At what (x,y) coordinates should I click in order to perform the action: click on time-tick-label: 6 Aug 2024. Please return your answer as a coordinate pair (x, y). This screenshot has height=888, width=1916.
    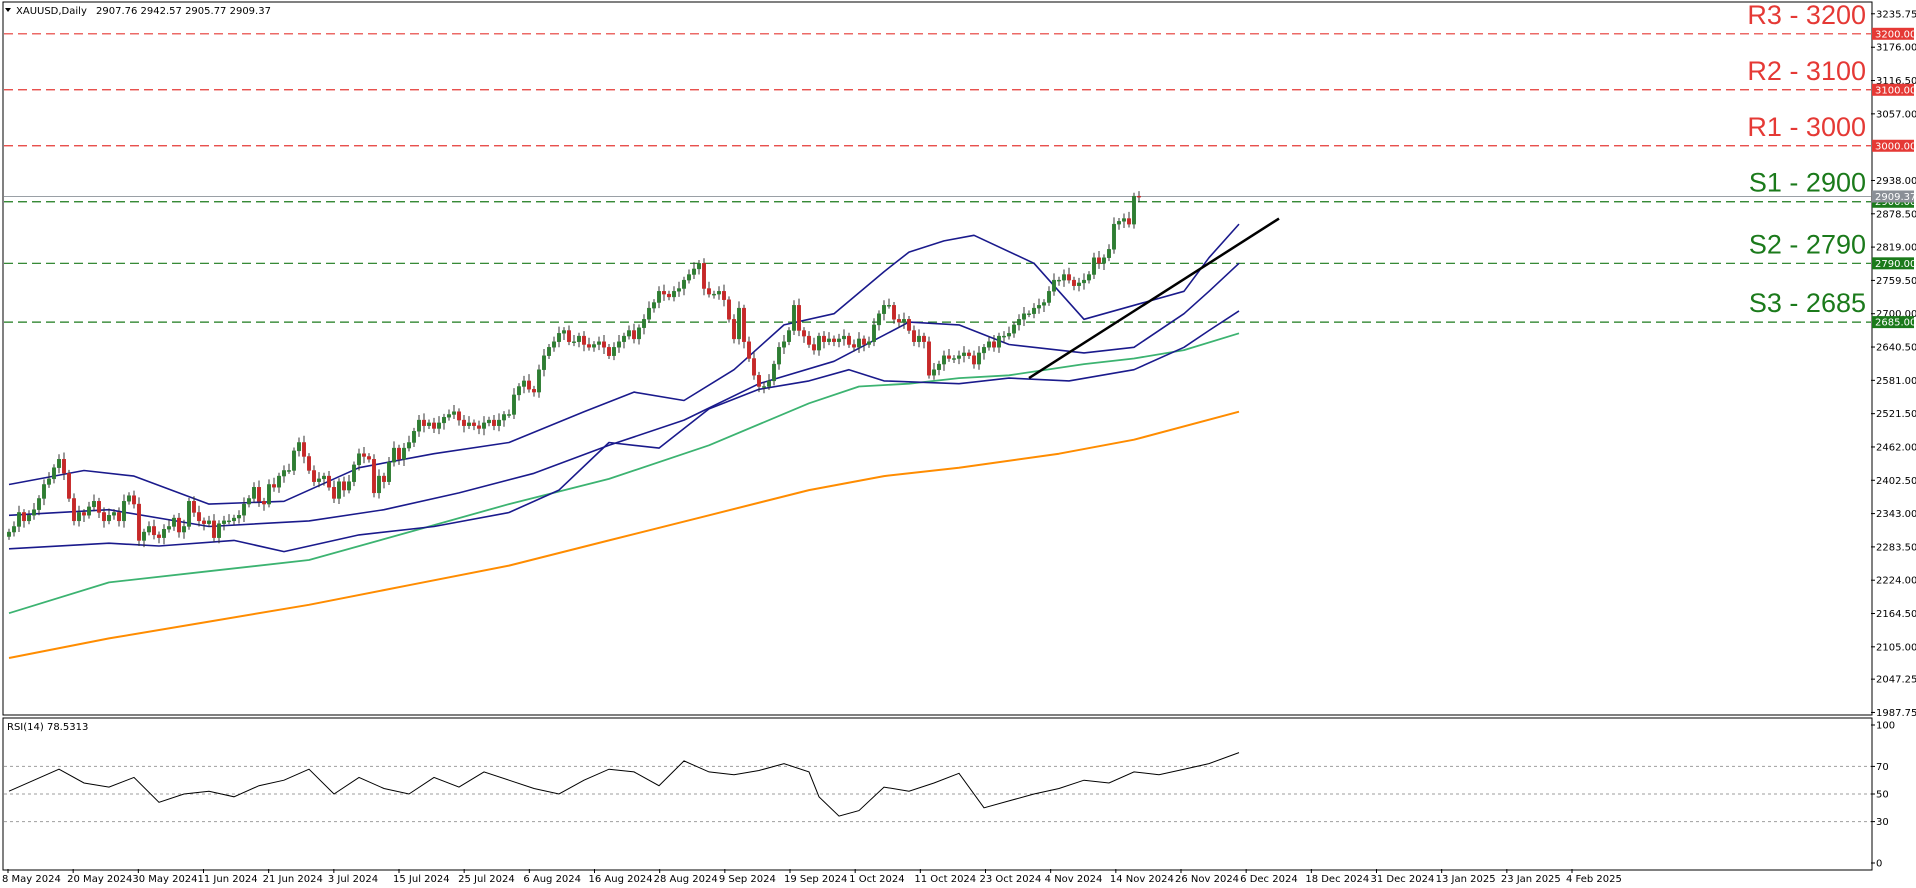
    Looking at the image, I should click on (552, 879).